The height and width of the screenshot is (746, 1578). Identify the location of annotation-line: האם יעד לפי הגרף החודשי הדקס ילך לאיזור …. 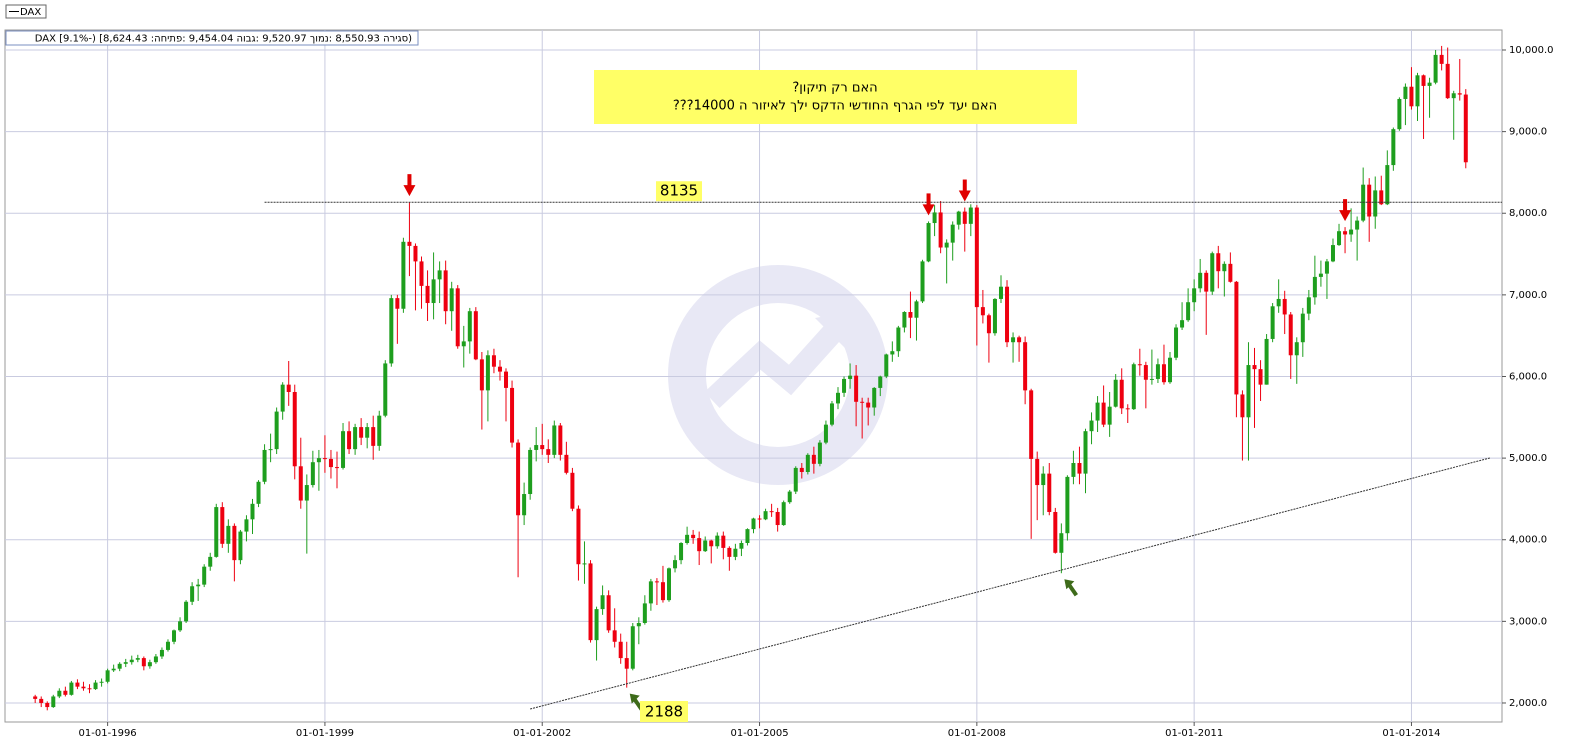
(835, 106).